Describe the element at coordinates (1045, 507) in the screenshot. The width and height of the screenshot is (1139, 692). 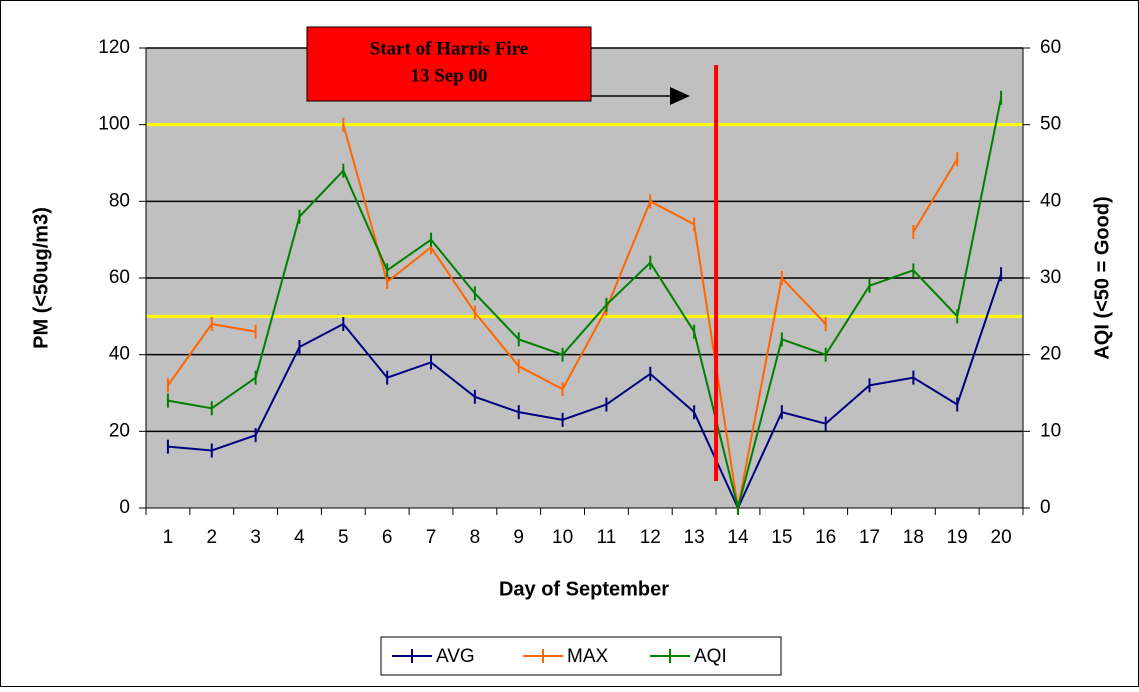
I see `y2-tick-label: 0` at that location.